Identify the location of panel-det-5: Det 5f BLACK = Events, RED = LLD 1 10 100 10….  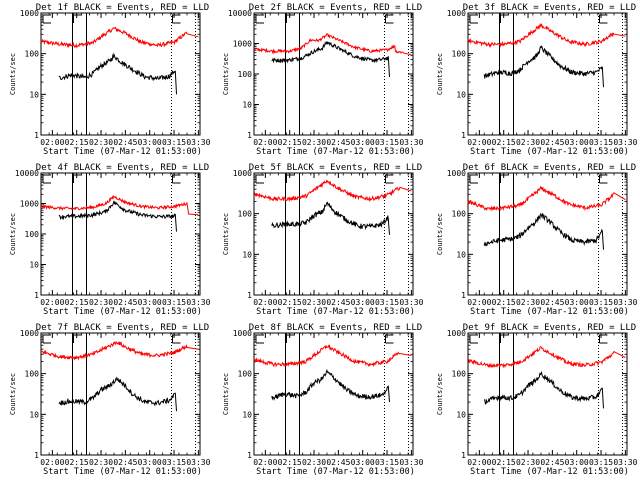
(323, 240).